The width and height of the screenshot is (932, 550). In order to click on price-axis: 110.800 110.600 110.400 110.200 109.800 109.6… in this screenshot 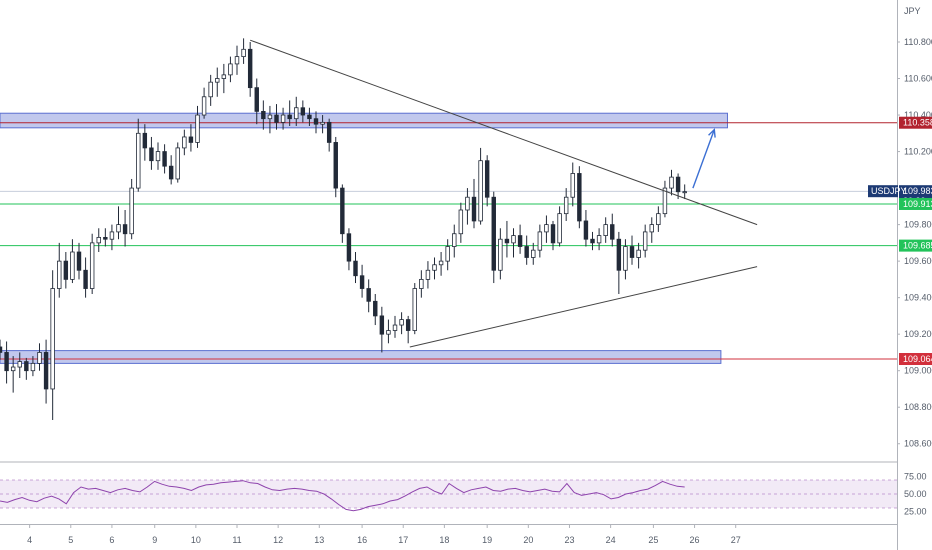, I will do `click(914, 277)`.